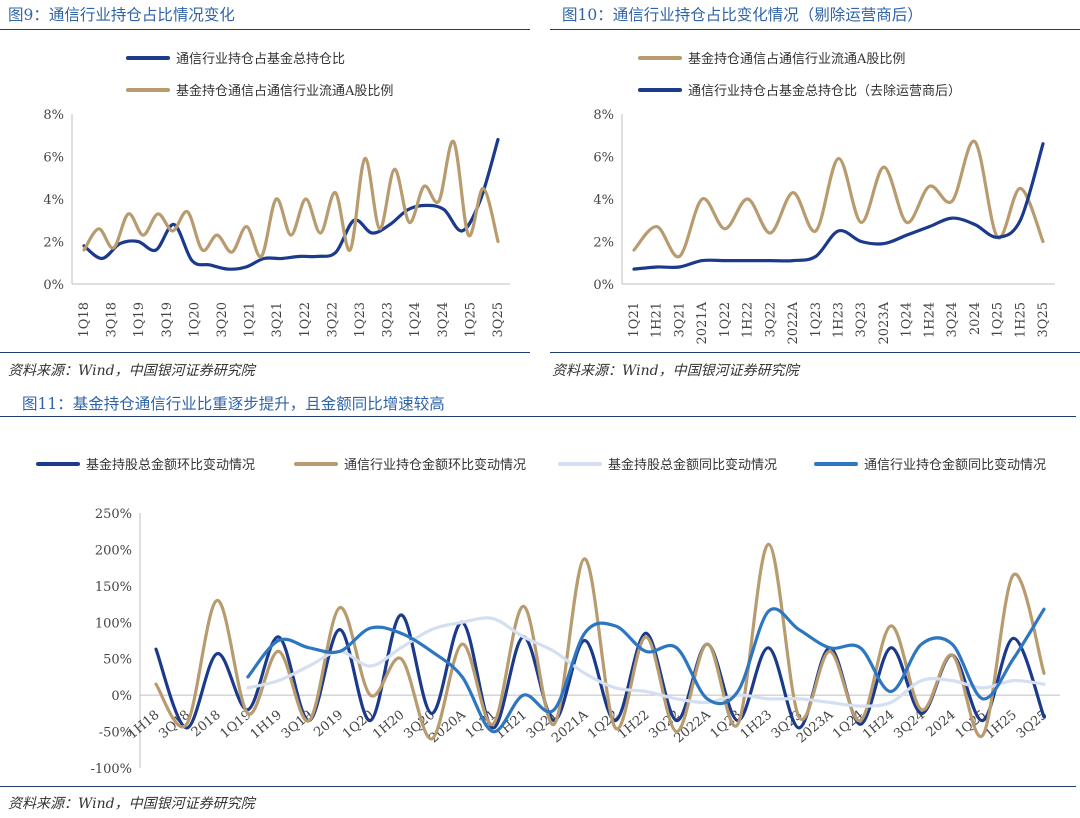 This screenshot has width=1080, height=818. What do you see at coordinates (260, 59) in the screenshot?
I see `chart9-legend-label: 通信行业持仓占基金总持仓比` at bounding box center [260, 59].